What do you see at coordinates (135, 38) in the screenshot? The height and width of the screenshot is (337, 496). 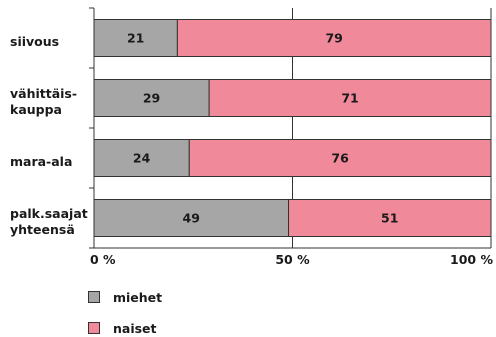 I see `value-label-miehet-0: 21` at bounding box center [135, 38].